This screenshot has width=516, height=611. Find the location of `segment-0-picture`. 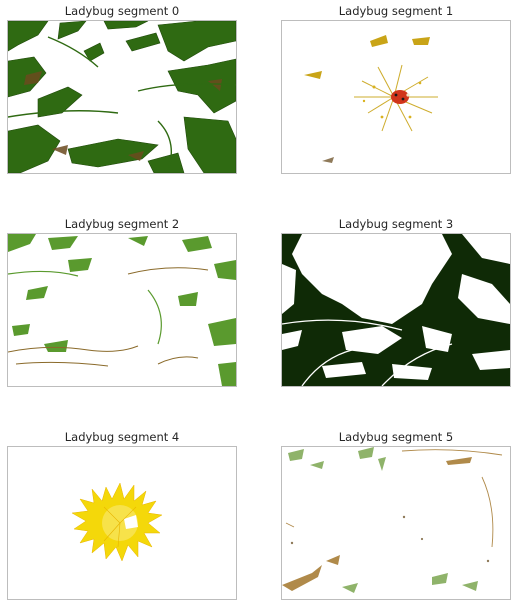

segment-0-picture is located at coordinates (122, 97).